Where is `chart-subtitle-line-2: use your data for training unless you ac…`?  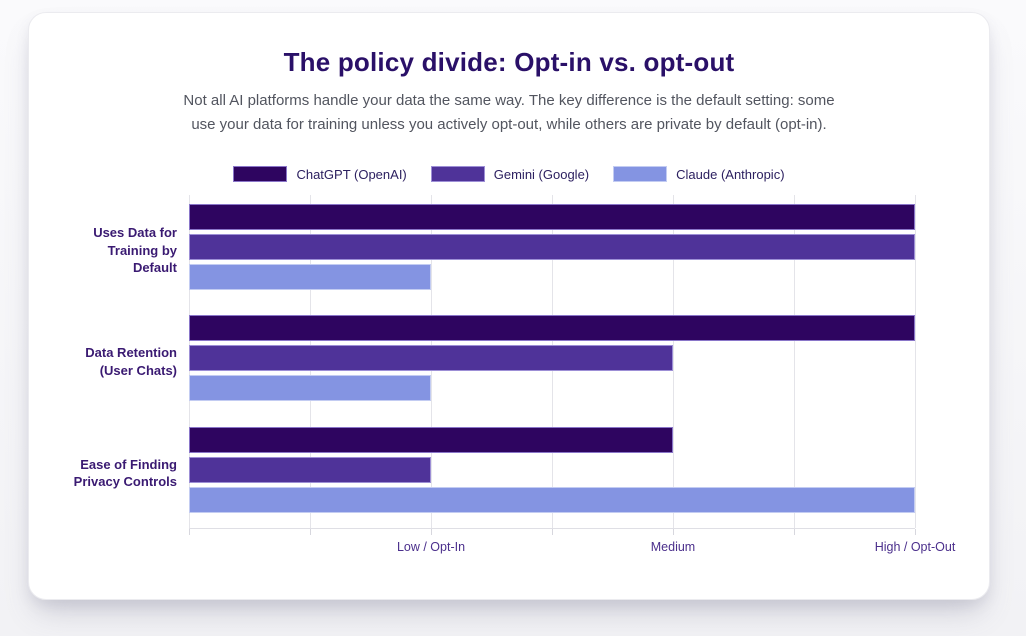
chart-subtitle-line-2: use your data for training unless you ac… is located at coordinates (509, 124).